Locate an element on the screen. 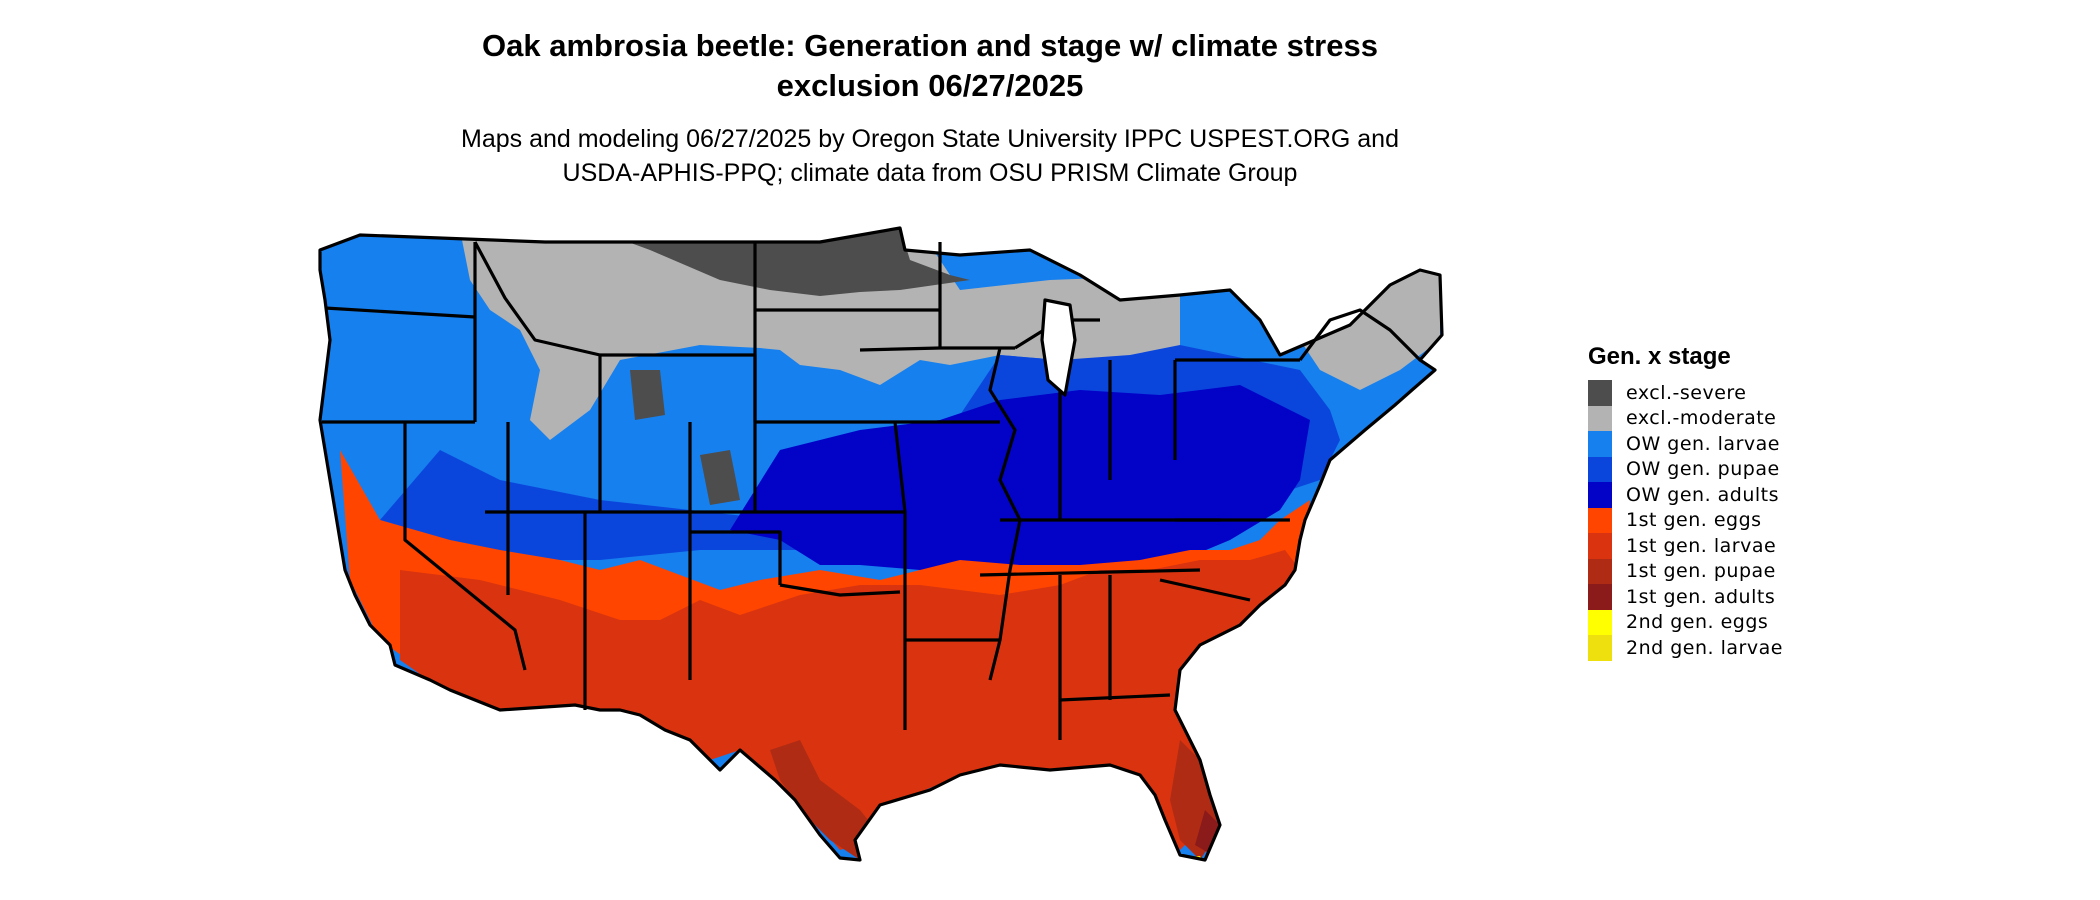  region-ow-gen-adults is located at coordinates (1020, 482).